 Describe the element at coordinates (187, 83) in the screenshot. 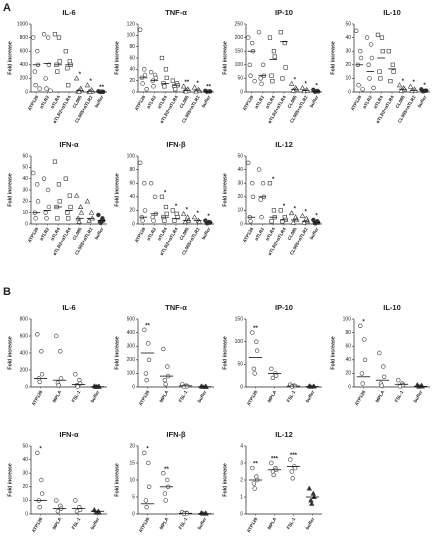

I see `significance-label: **` at that location.